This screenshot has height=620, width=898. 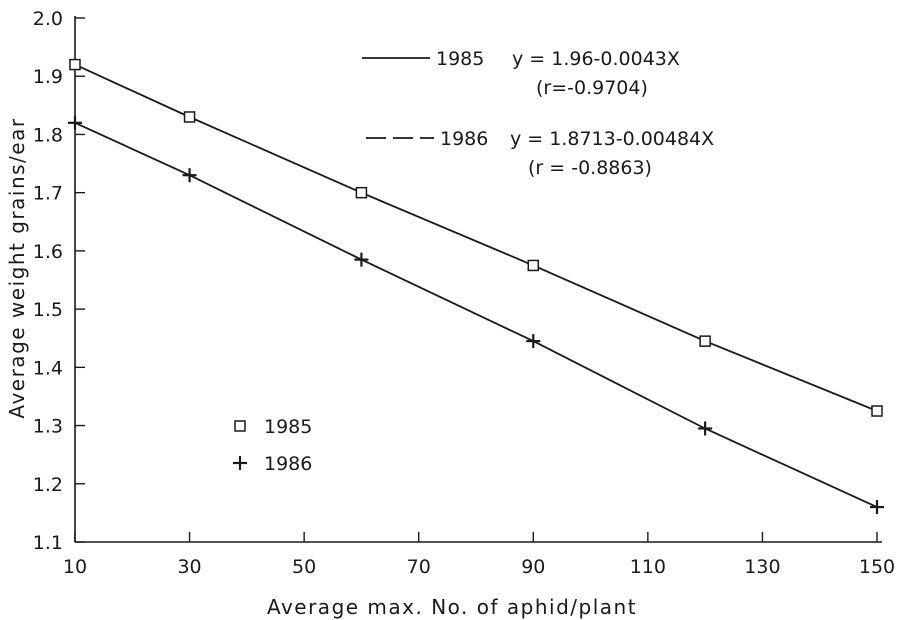 I want to click on y-tick-label: 1.4, so click(x=48, y=368).